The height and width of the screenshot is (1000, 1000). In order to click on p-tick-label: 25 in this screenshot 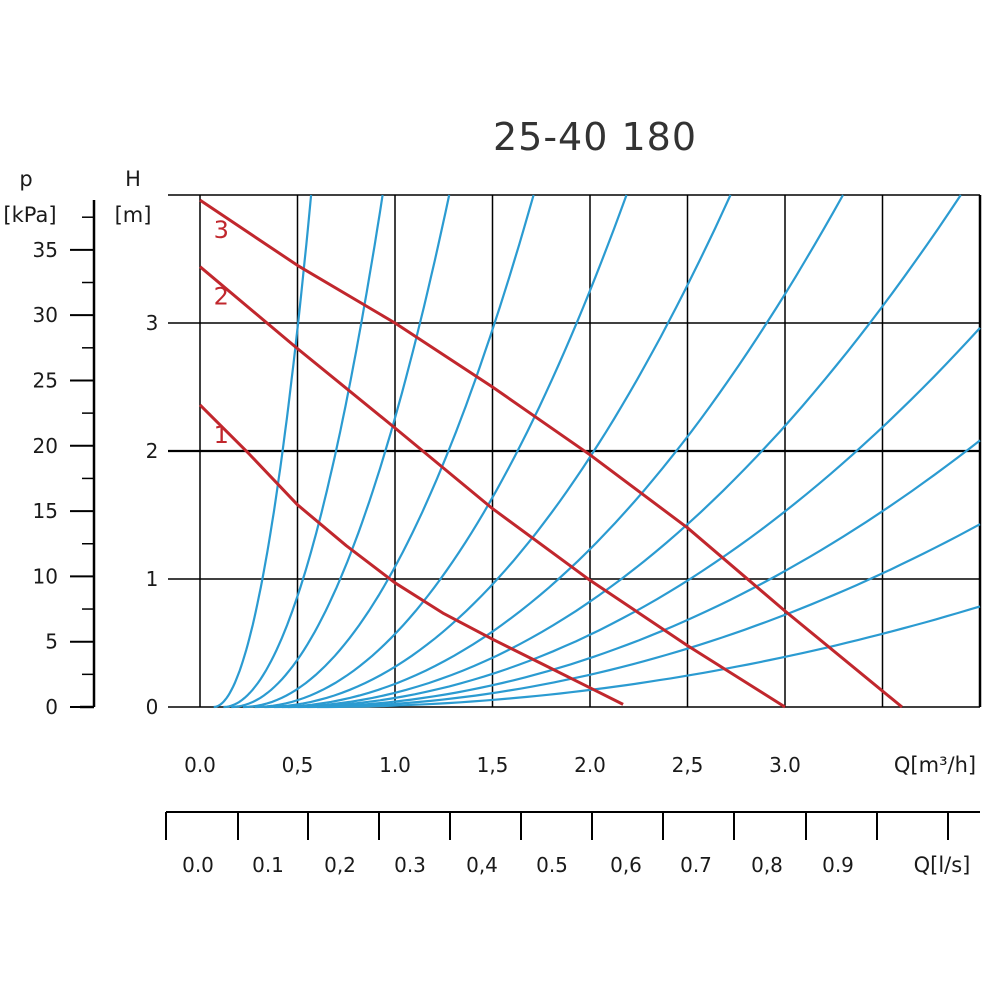, I will do `click(45, 380)`.